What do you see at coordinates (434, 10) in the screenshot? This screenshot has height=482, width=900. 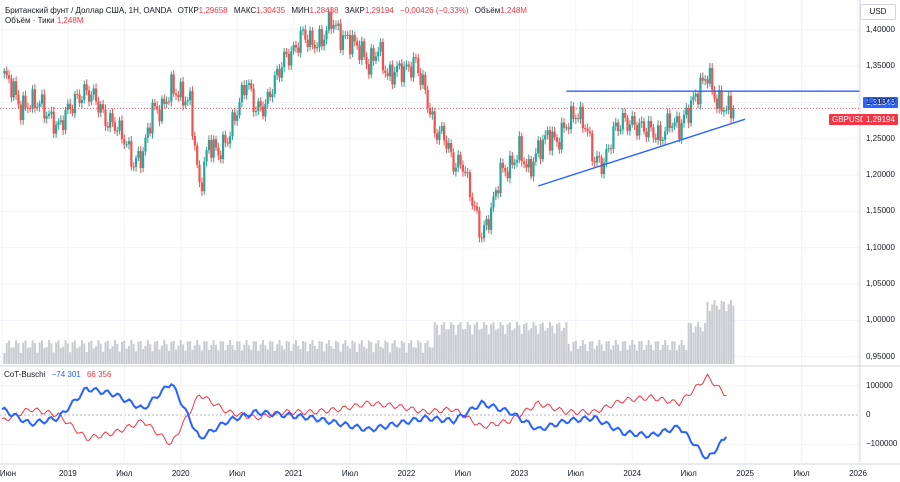 I see `change-value: −0,00426 (−0,33%)` at bounding box center [434, 10].